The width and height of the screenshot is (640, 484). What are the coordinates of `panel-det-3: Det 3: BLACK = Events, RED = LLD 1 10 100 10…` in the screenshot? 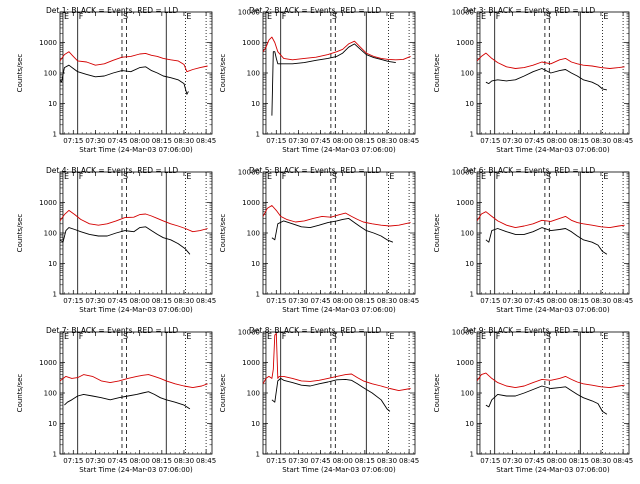 It's located at (533, 80).